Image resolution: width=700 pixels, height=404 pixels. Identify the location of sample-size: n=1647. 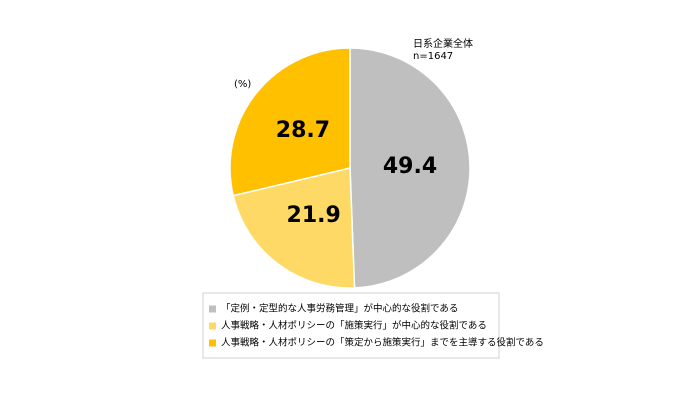
(433, 56).